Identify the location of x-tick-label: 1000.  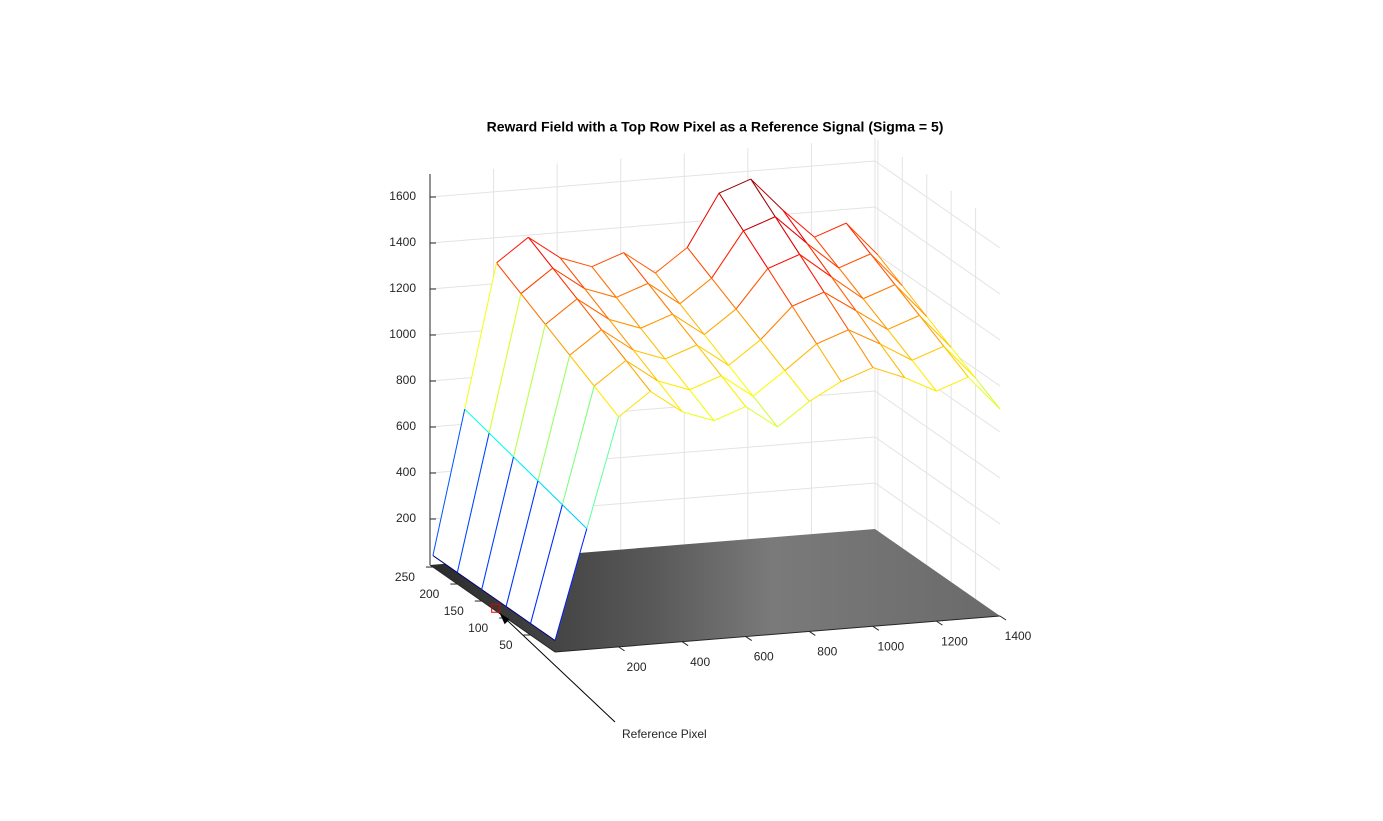
(891, 646).